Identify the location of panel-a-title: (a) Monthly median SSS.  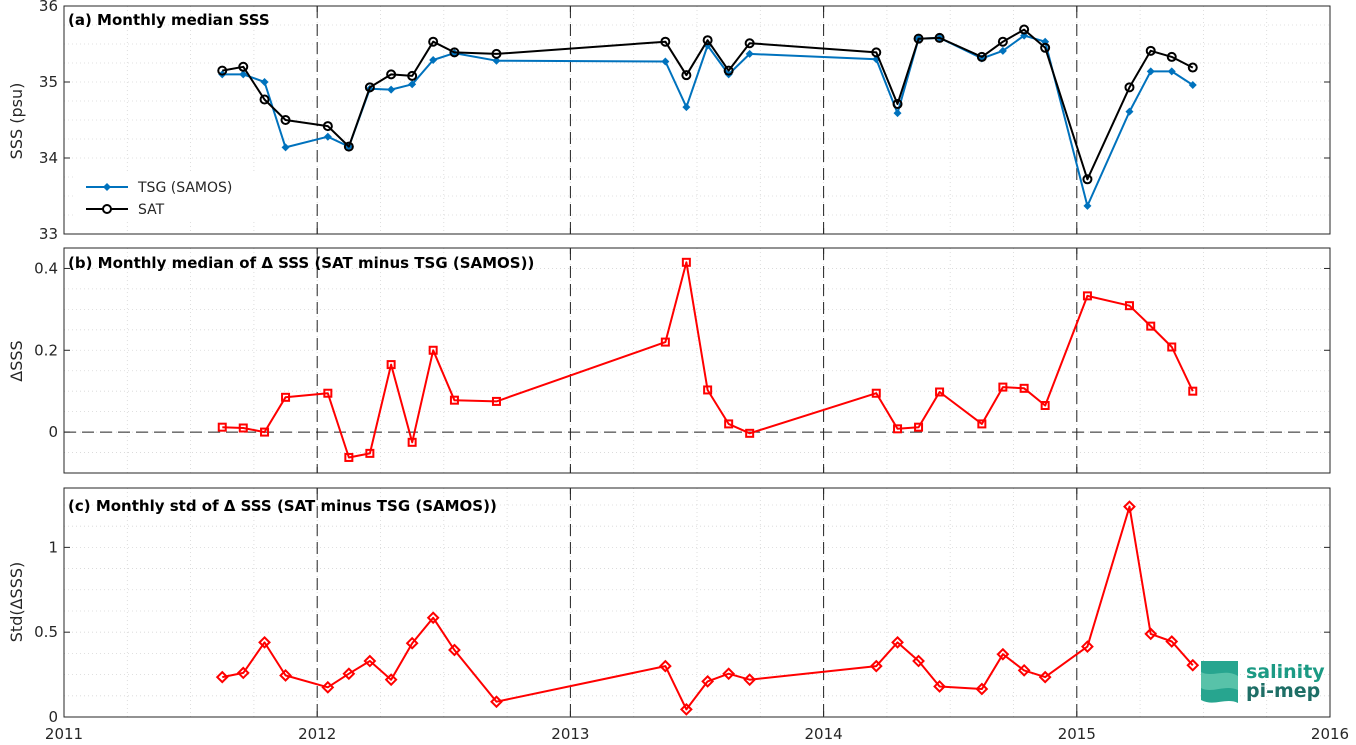
(169, 20).